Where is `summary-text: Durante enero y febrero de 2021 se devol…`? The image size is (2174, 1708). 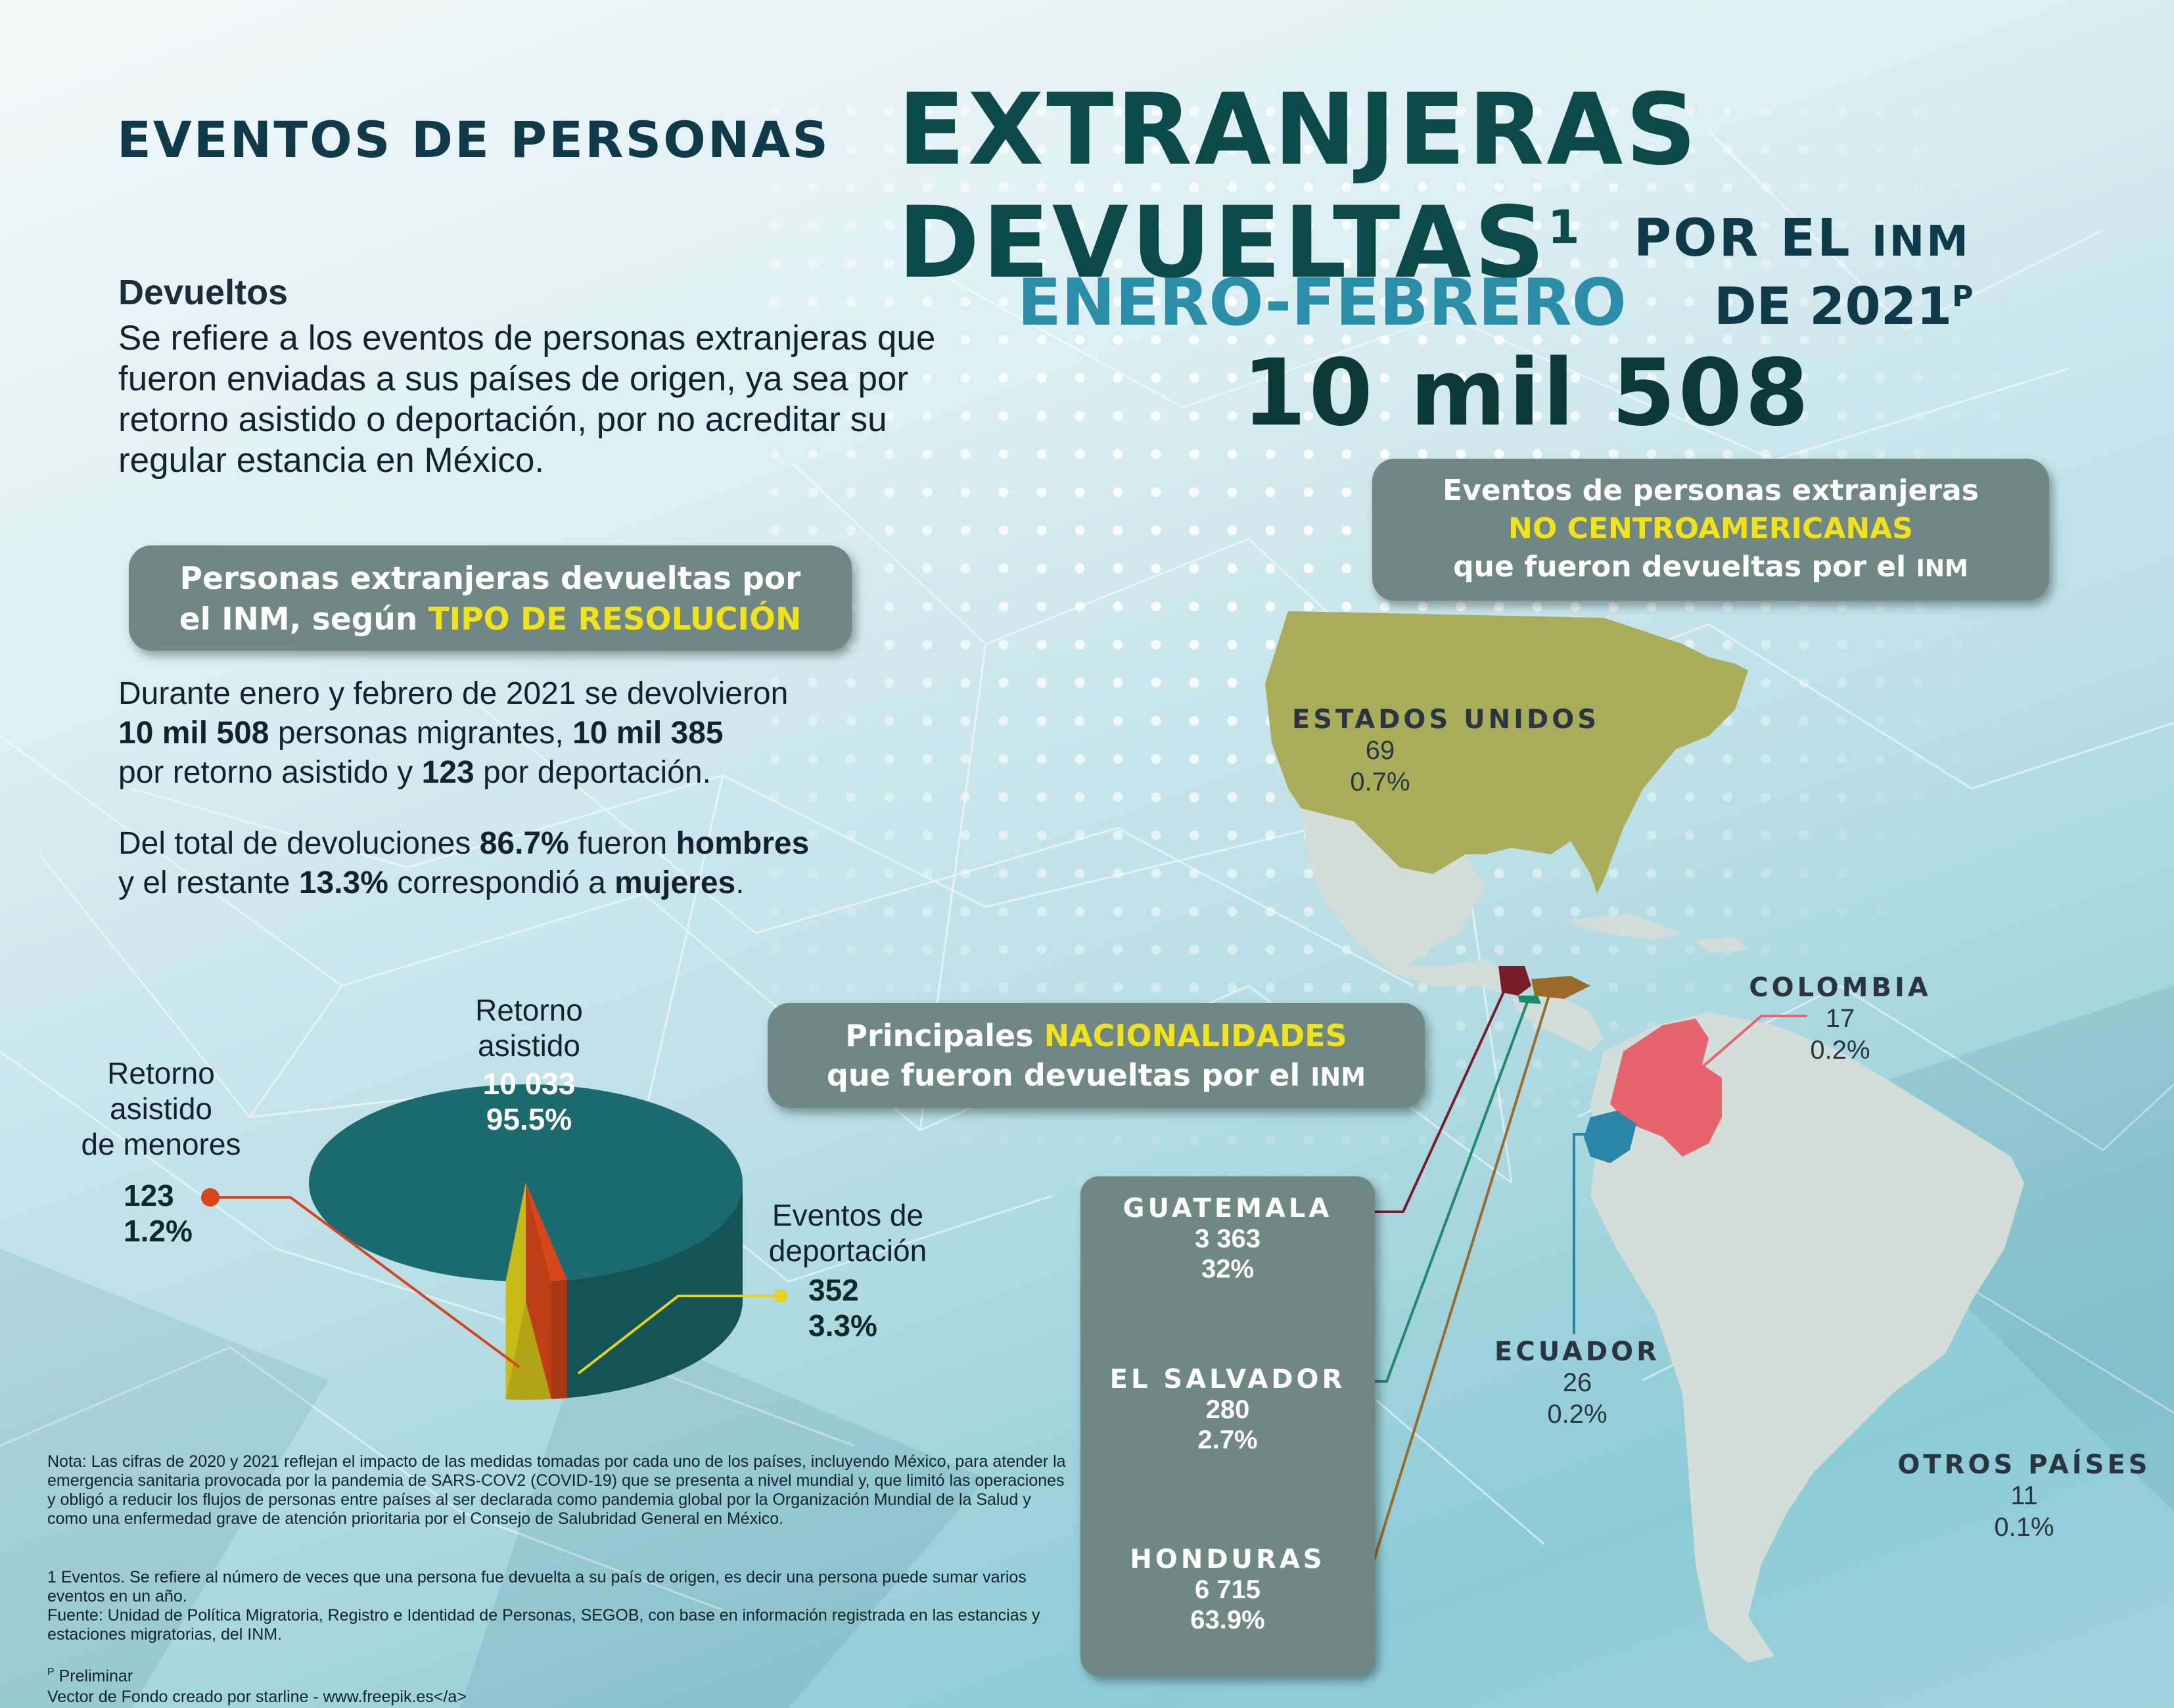
summary-text: Durante enero y febrero de 2021 se devol… is located at coordinates (453, 693).